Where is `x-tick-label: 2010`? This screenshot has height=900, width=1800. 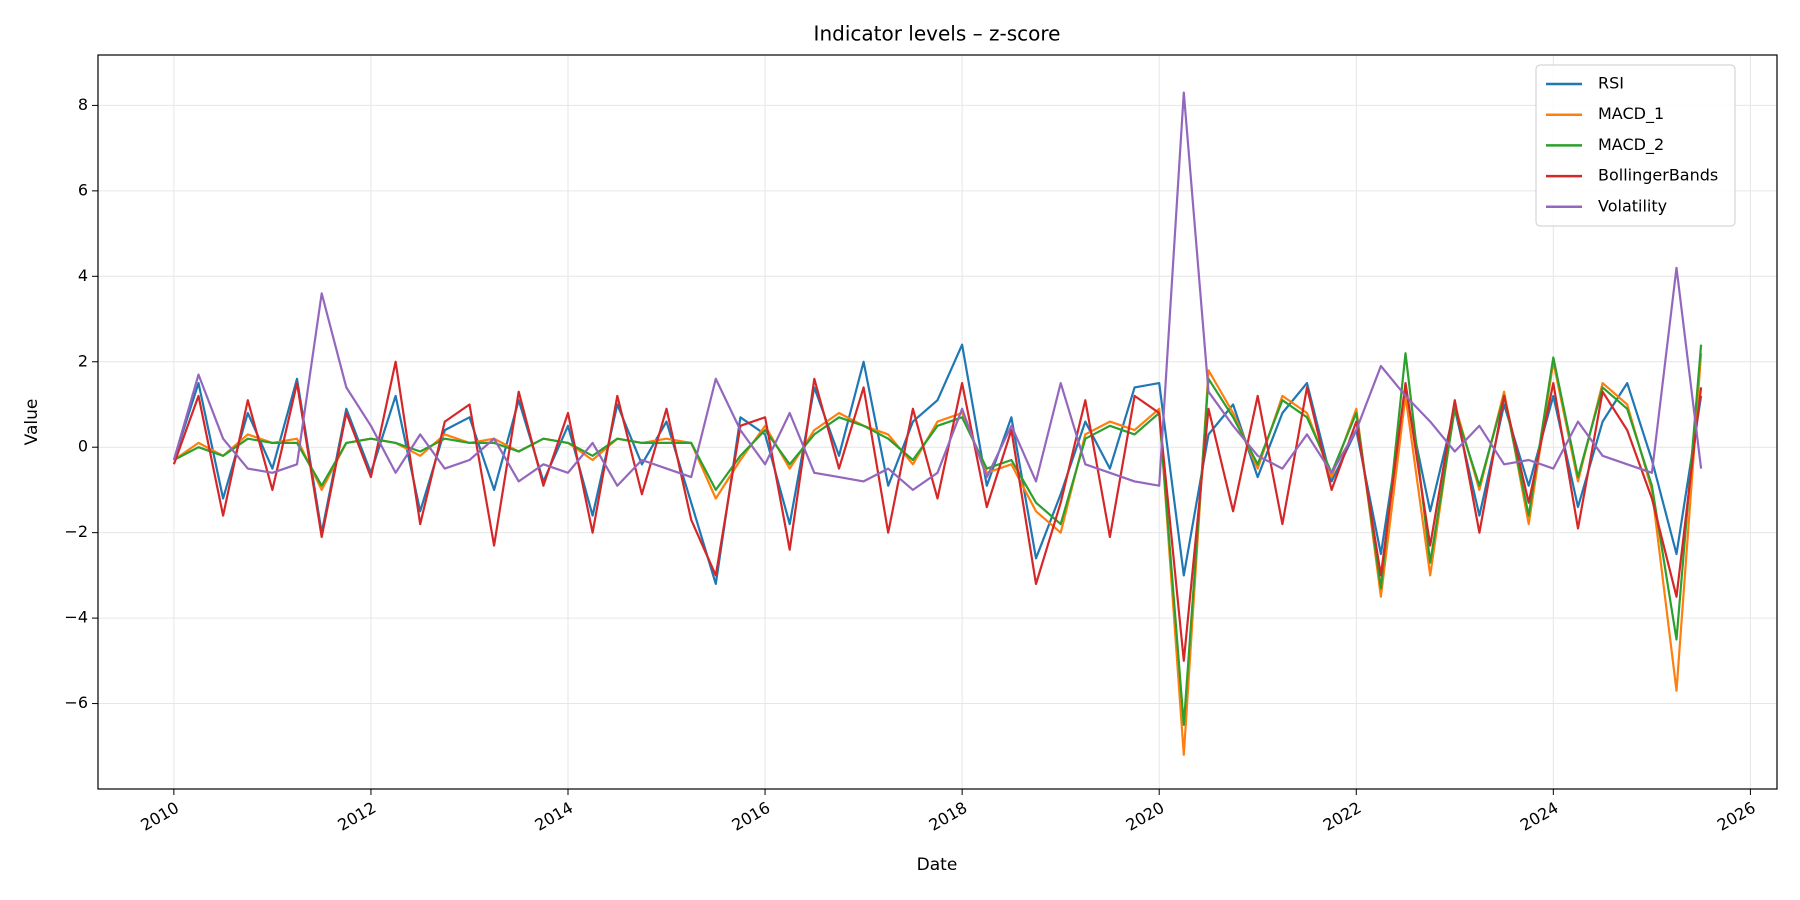
x-tick-label: 2010 is located at coordinates (159, 816).